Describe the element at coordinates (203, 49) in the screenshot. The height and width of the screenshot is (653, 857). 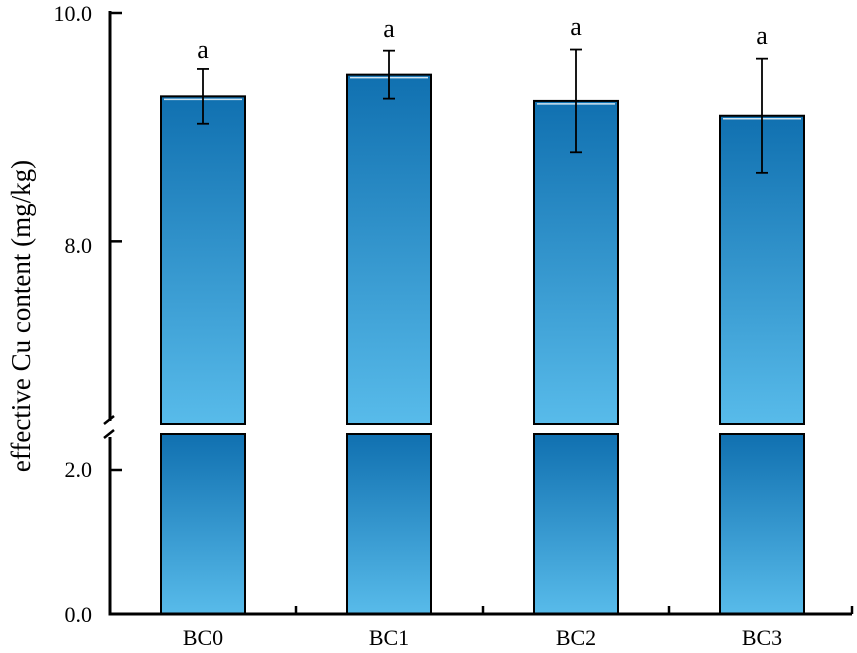
I see `significance-label-bc0: a` at that location.